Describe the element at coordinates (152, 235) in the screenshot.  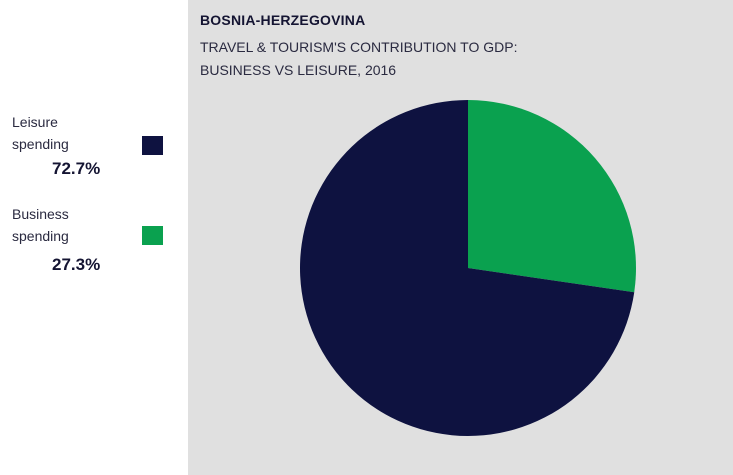
I see `legend-swatch-business` at that location.